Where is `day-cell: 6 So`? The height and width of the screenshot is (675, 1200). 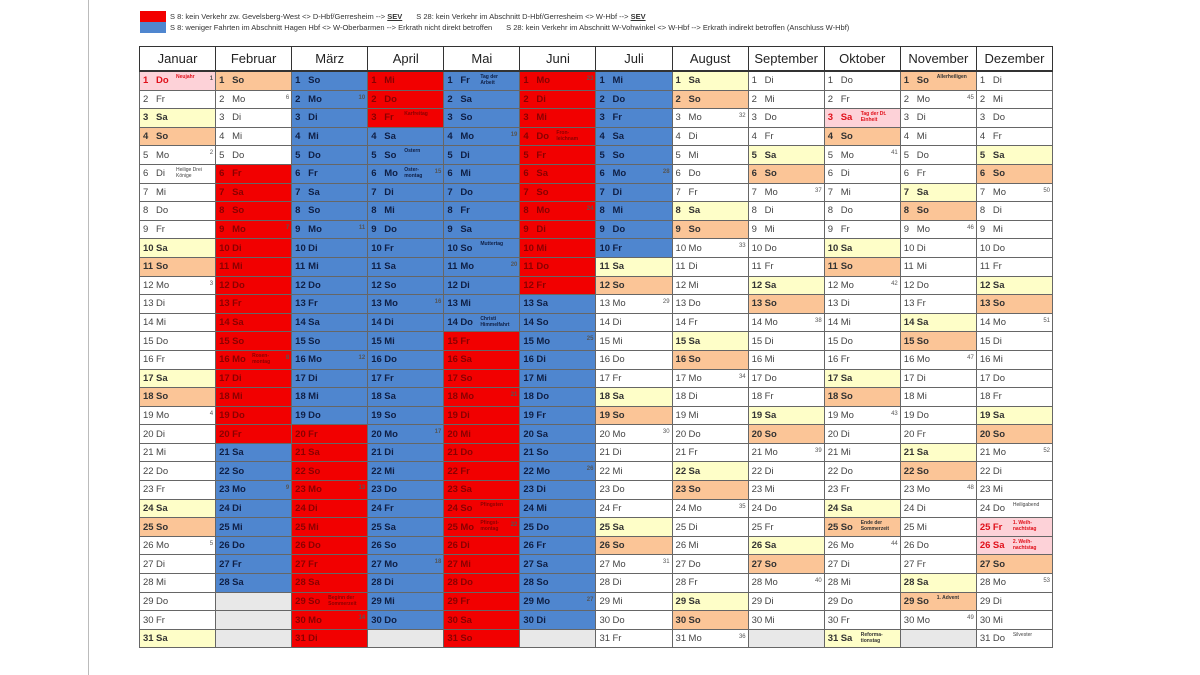
day-cell: 6 So is located at coordinates (786, 173).